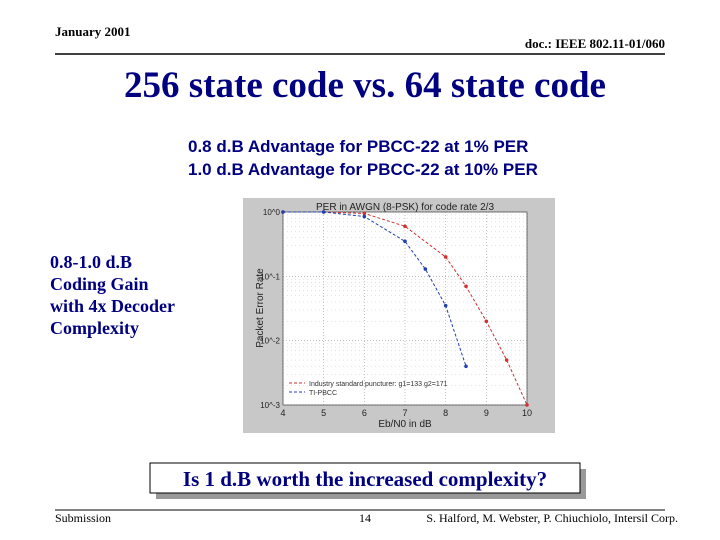 The width and height of the screenshot is (720, 540). What do you see at coordinates (323, 413) in the screenshot?
I see `x-tick-label: 5` at bounding box center [323, 413].